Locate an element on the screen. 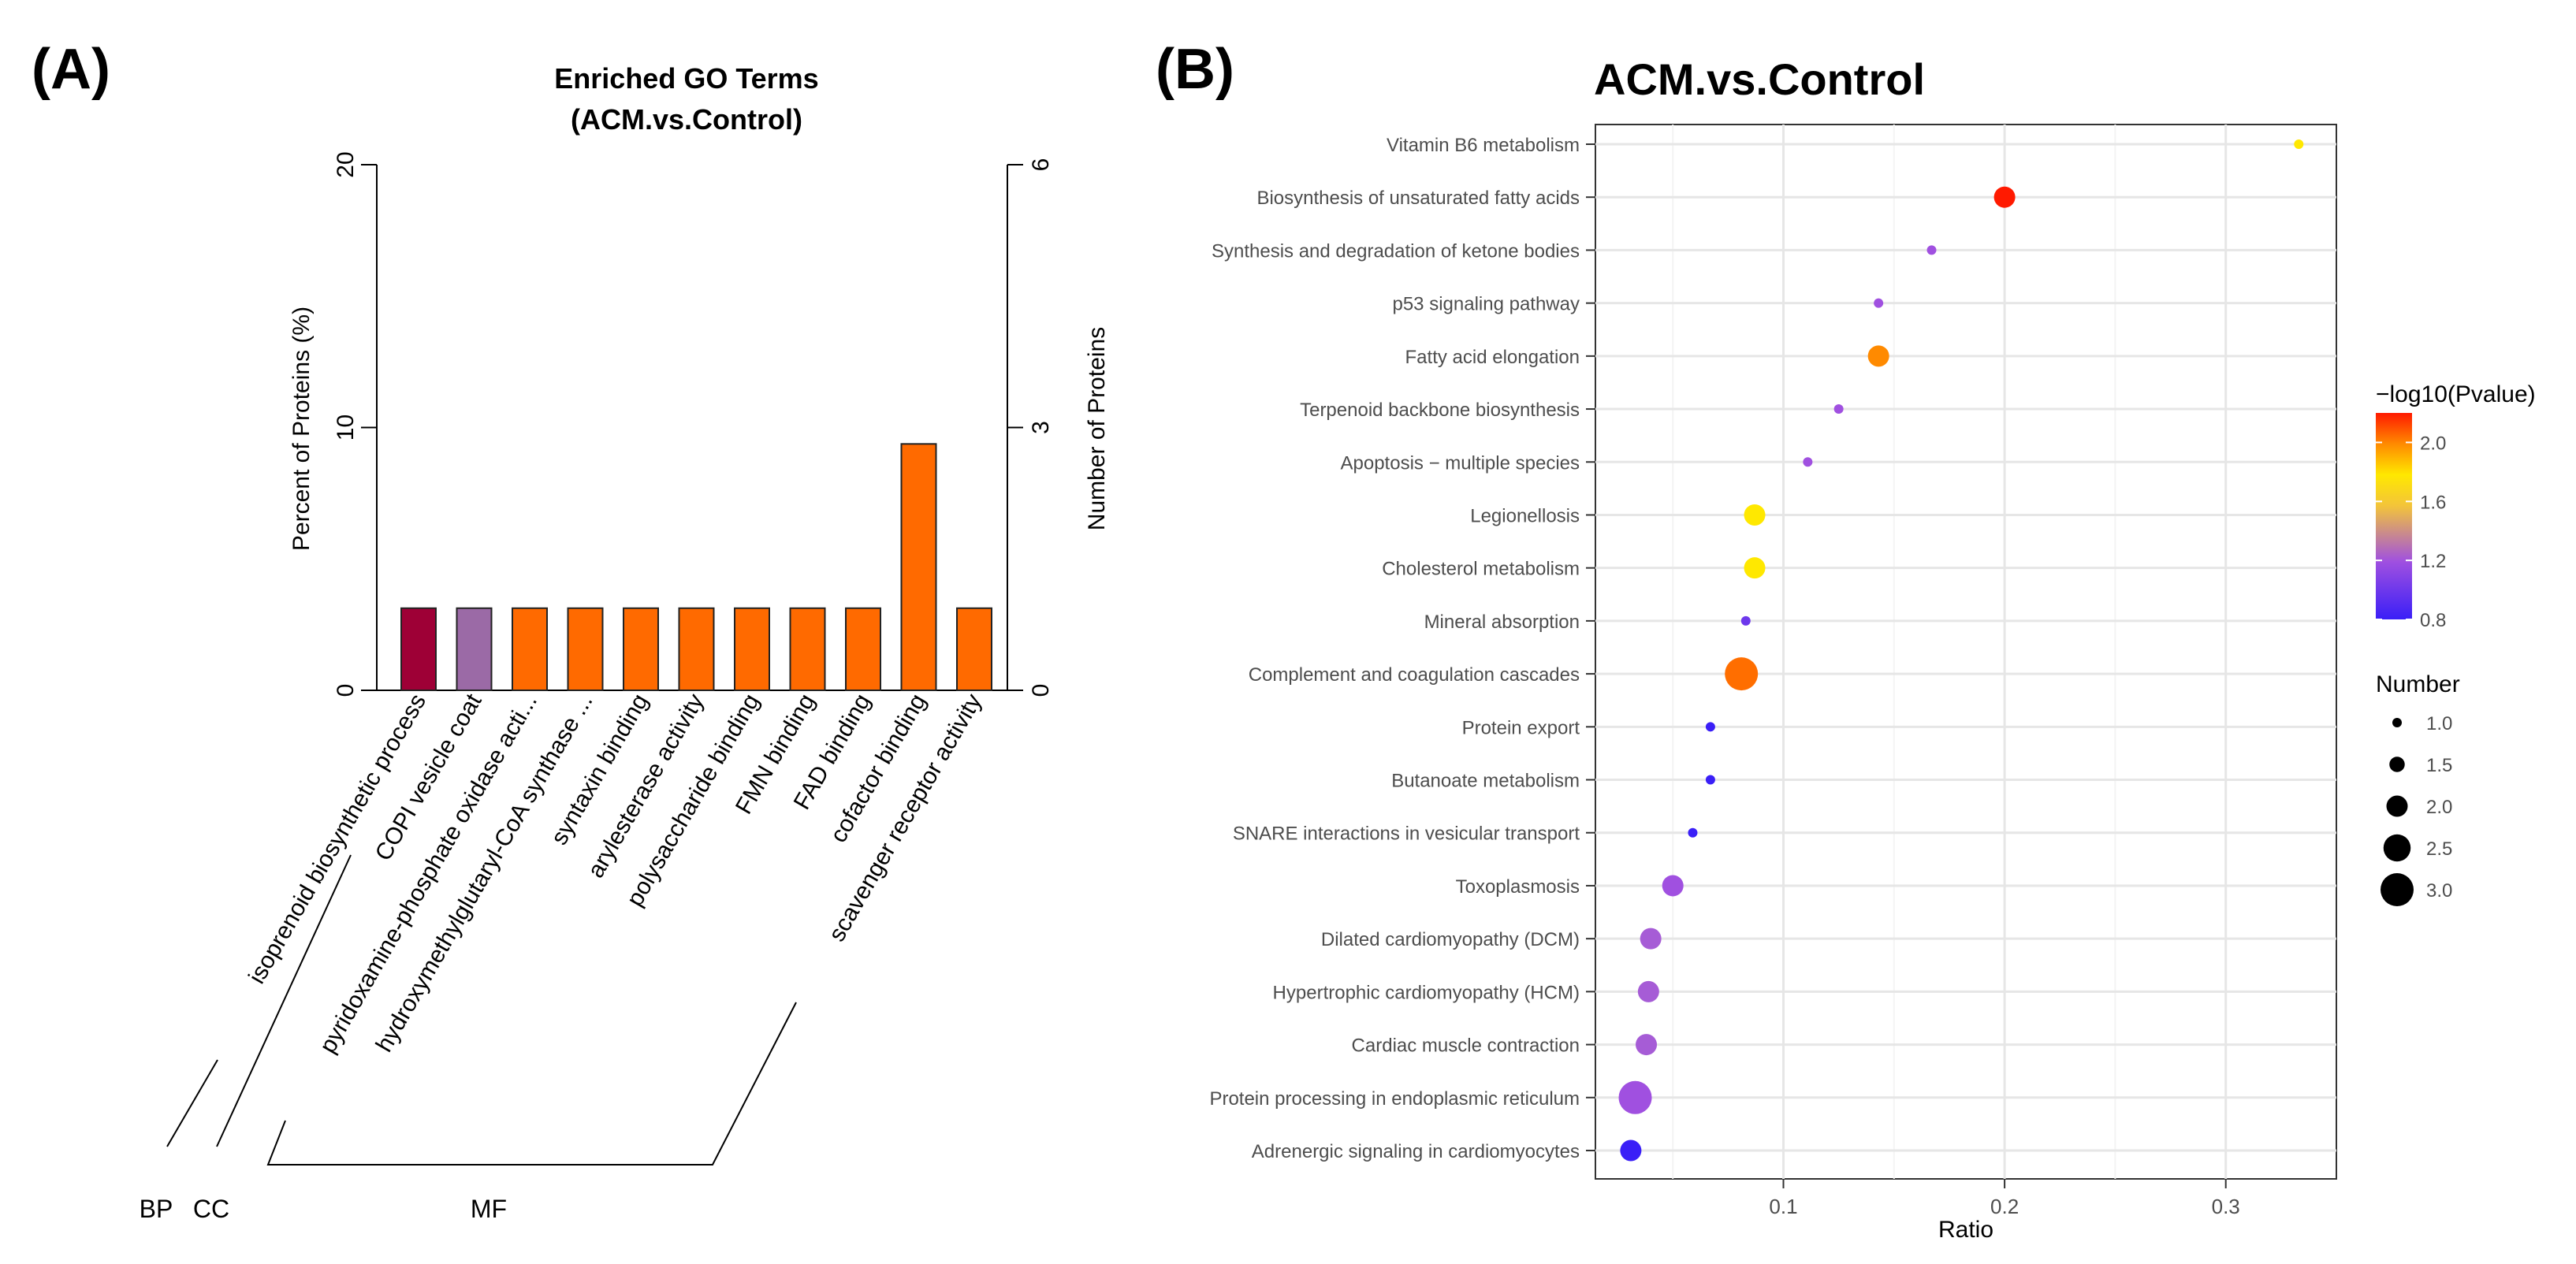 This screenshot has width=2576, height=1264. panel-a-group-brackets is located at coordinates (481, 1010).